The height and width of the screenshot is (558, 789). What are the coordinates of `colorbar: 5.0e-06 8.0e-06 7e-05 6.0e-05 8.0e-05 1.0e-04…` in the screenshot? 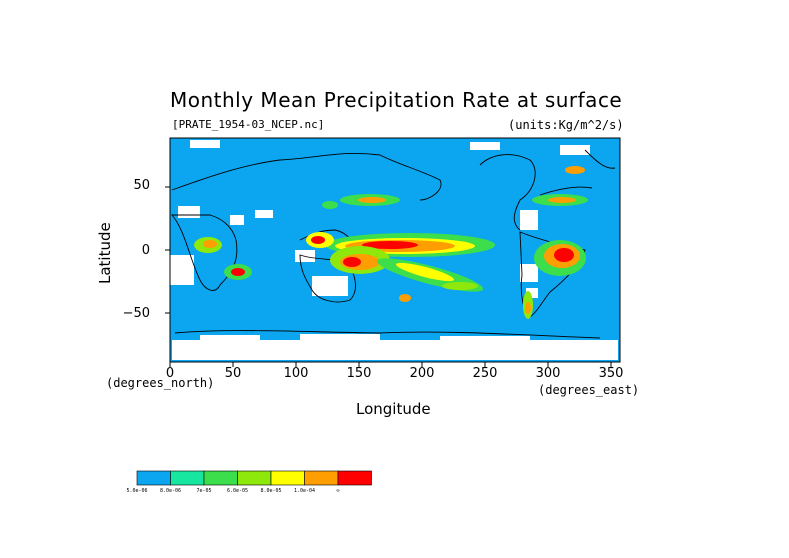 It's located at (249, 482).